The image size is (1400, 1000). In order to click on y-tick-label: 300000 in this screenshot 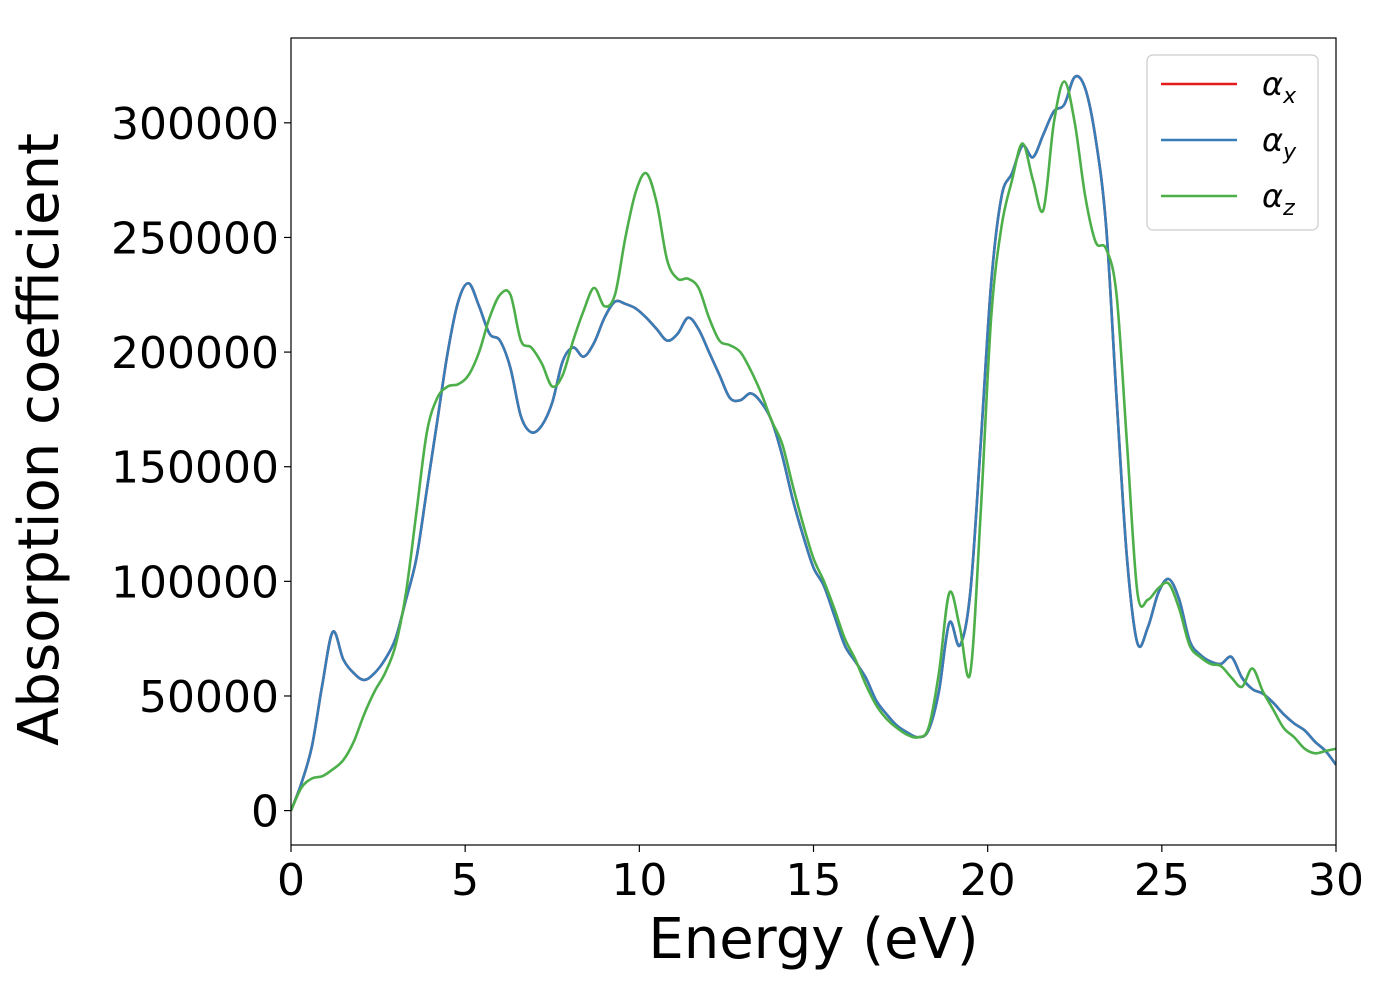, I will do `click(195, 124)`.